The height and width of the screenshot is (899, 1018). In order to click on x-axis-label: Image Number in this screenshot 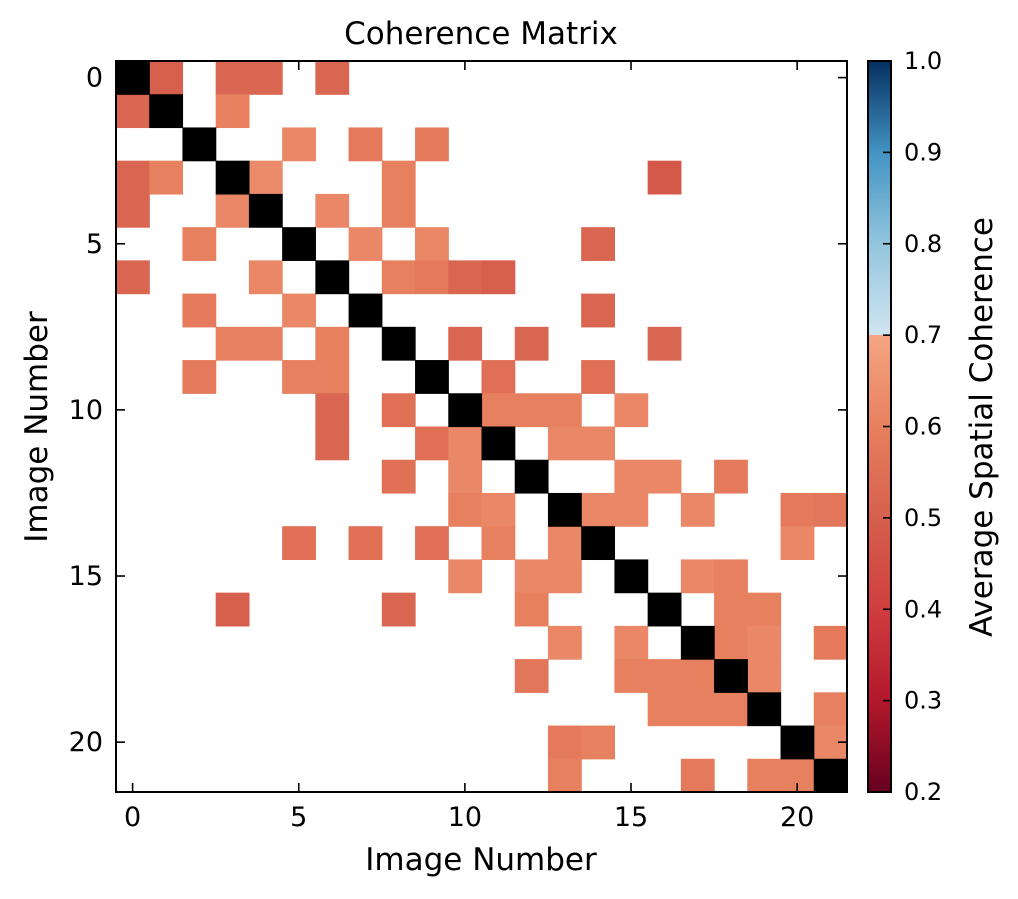, I will do `click(481, 860)`.